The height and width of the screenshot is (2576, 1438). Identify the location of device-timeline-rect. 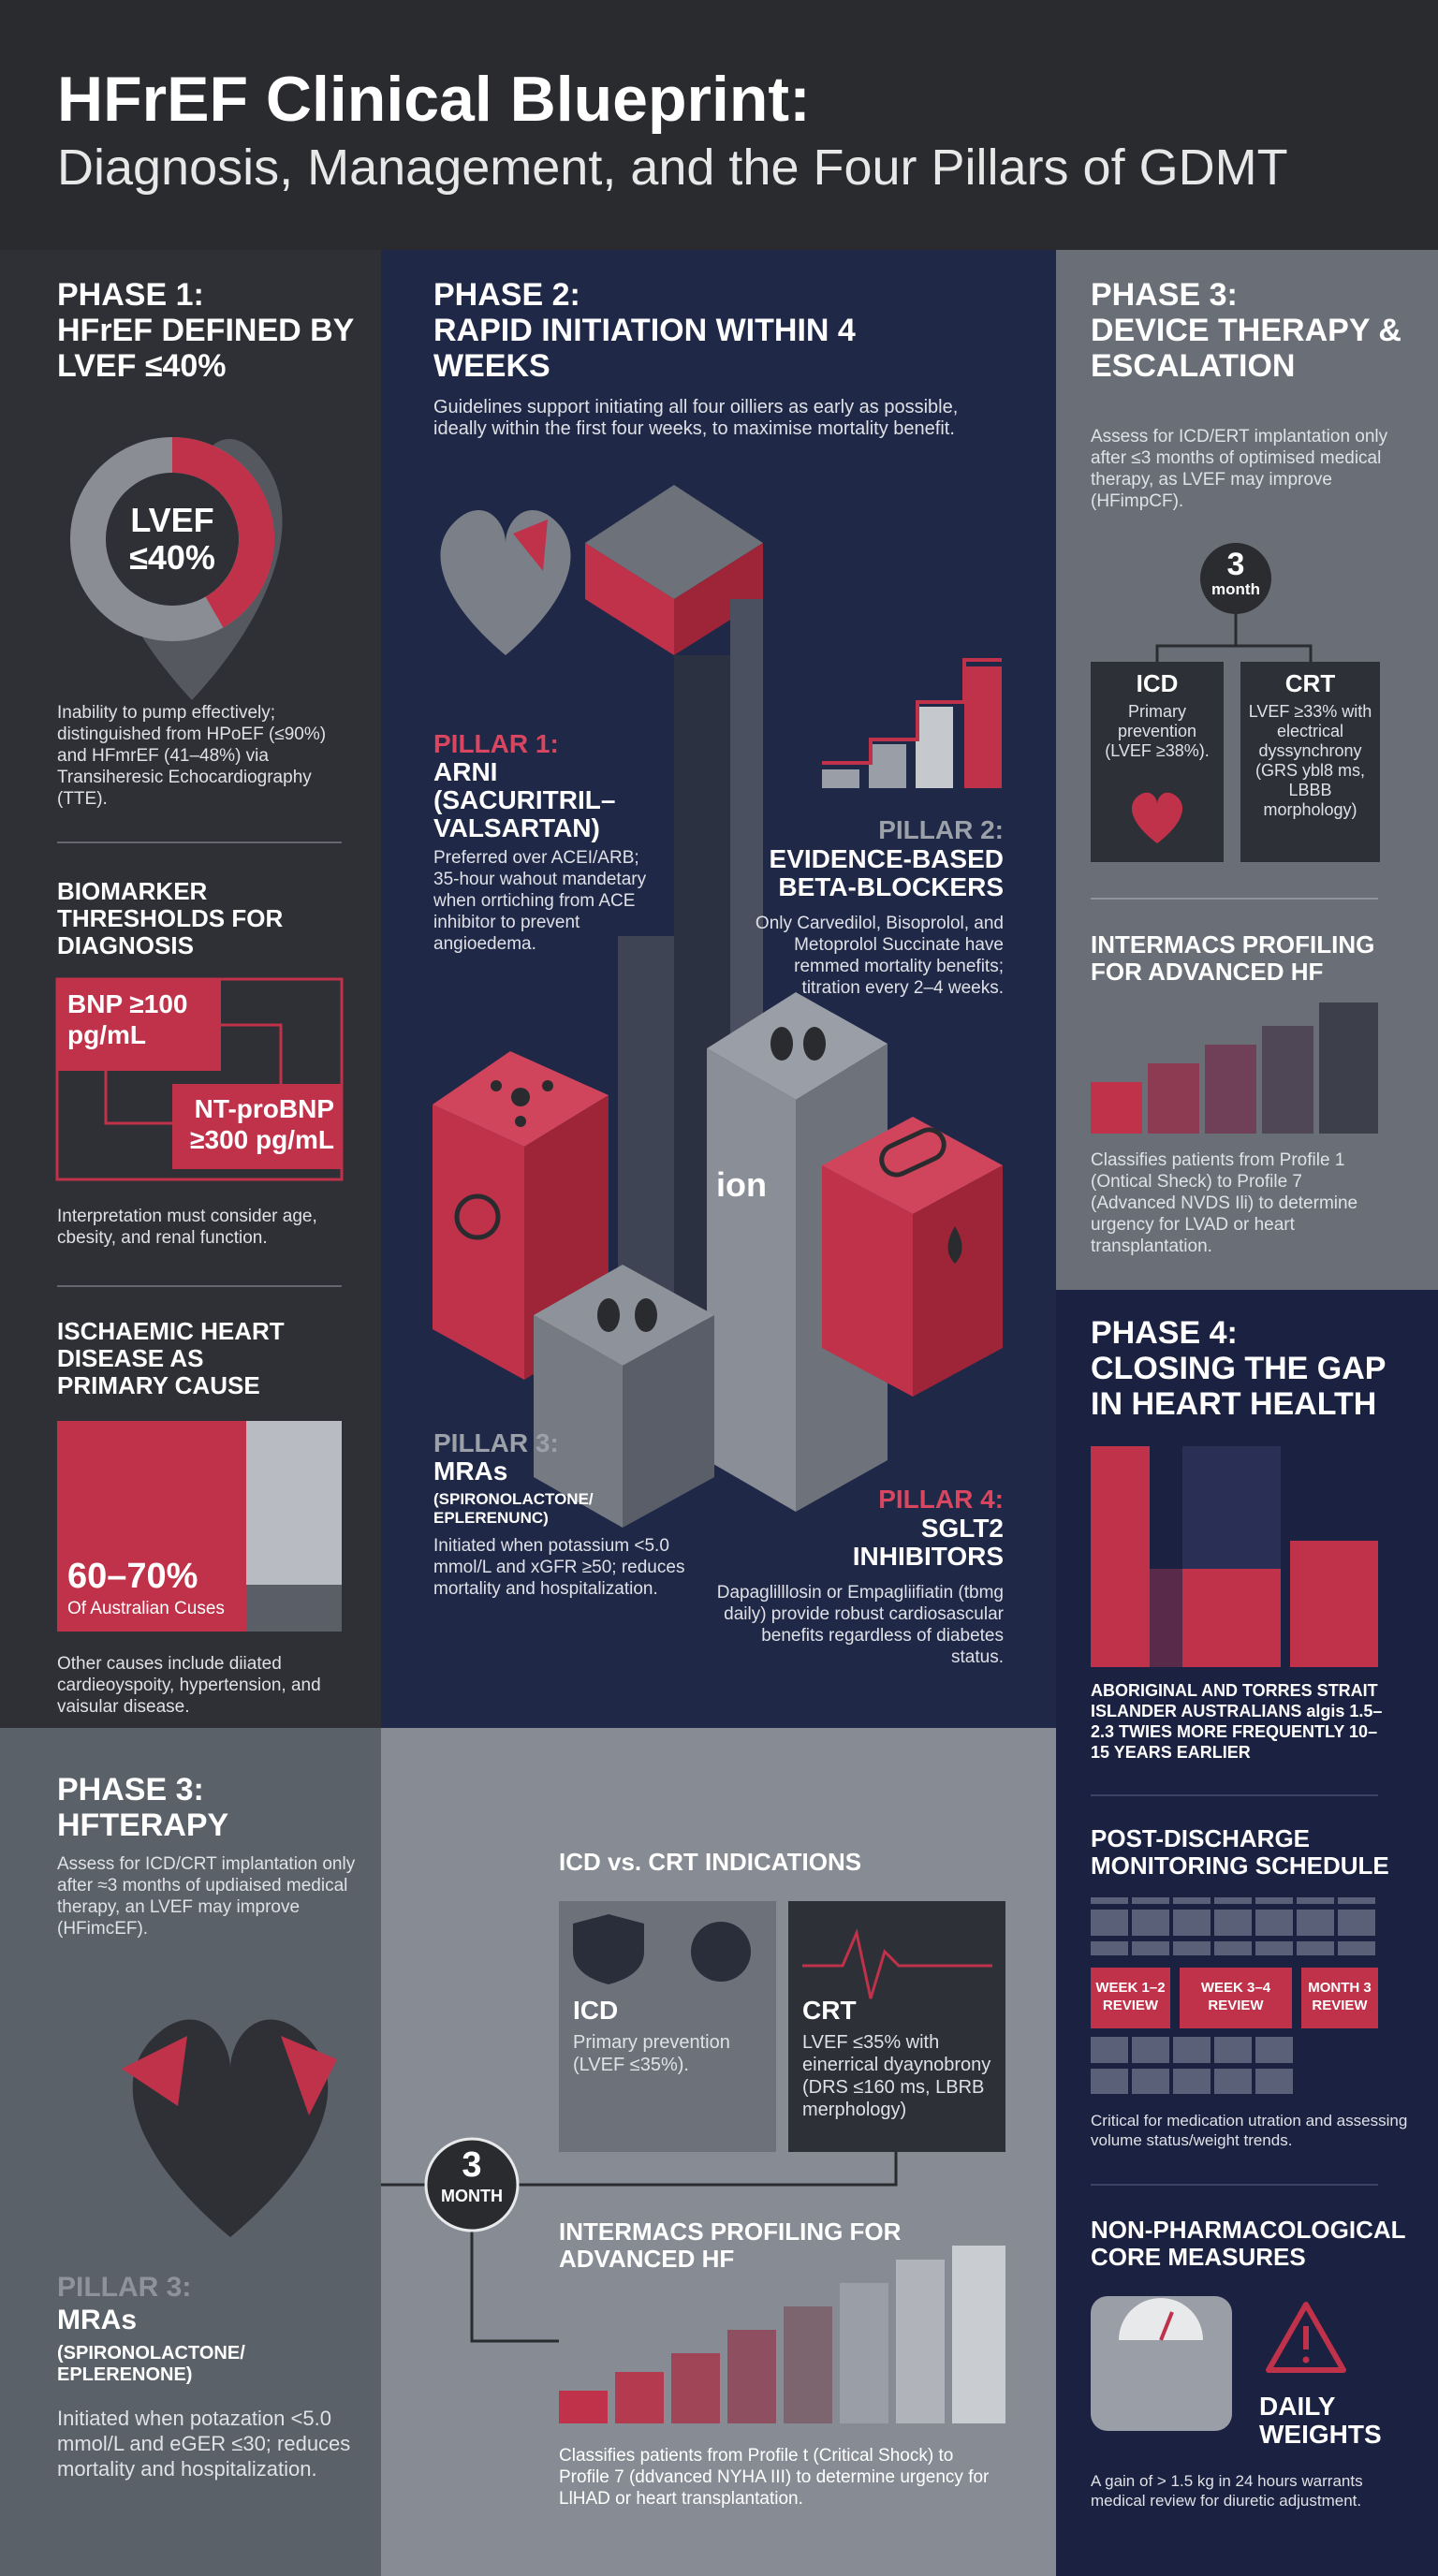
(1310, 762).